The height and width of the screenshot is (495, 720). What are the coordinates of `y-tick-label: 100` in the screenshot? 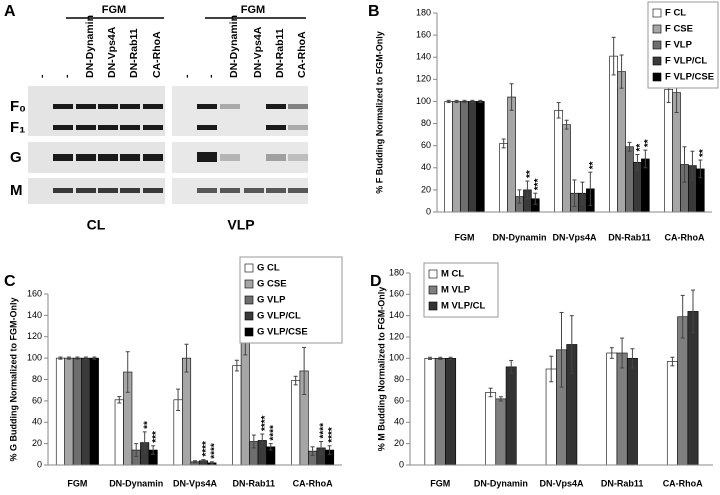 It's located at (34, 358).